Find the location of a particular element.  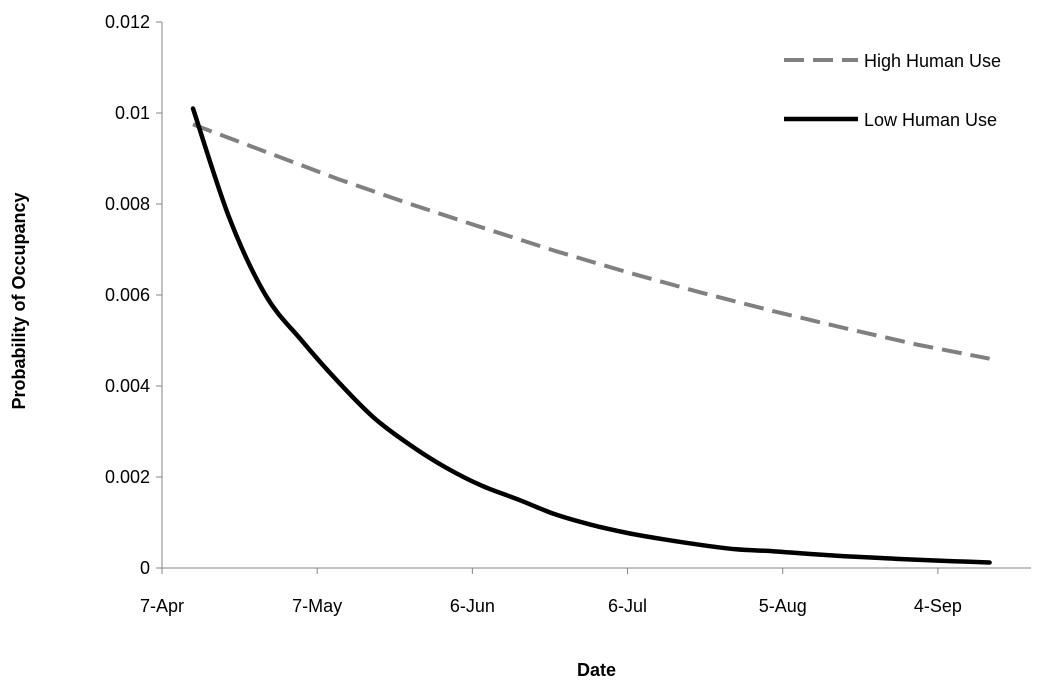

y-axis-title: Probability of Occupancy is located at coordinates (19, 300).